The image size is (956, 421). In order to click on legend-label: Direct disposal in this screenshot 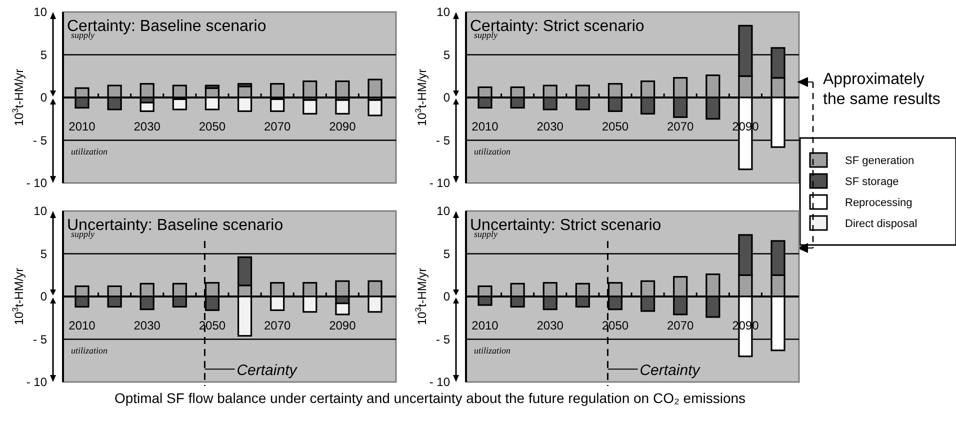, I will do `click(881, 224)`.